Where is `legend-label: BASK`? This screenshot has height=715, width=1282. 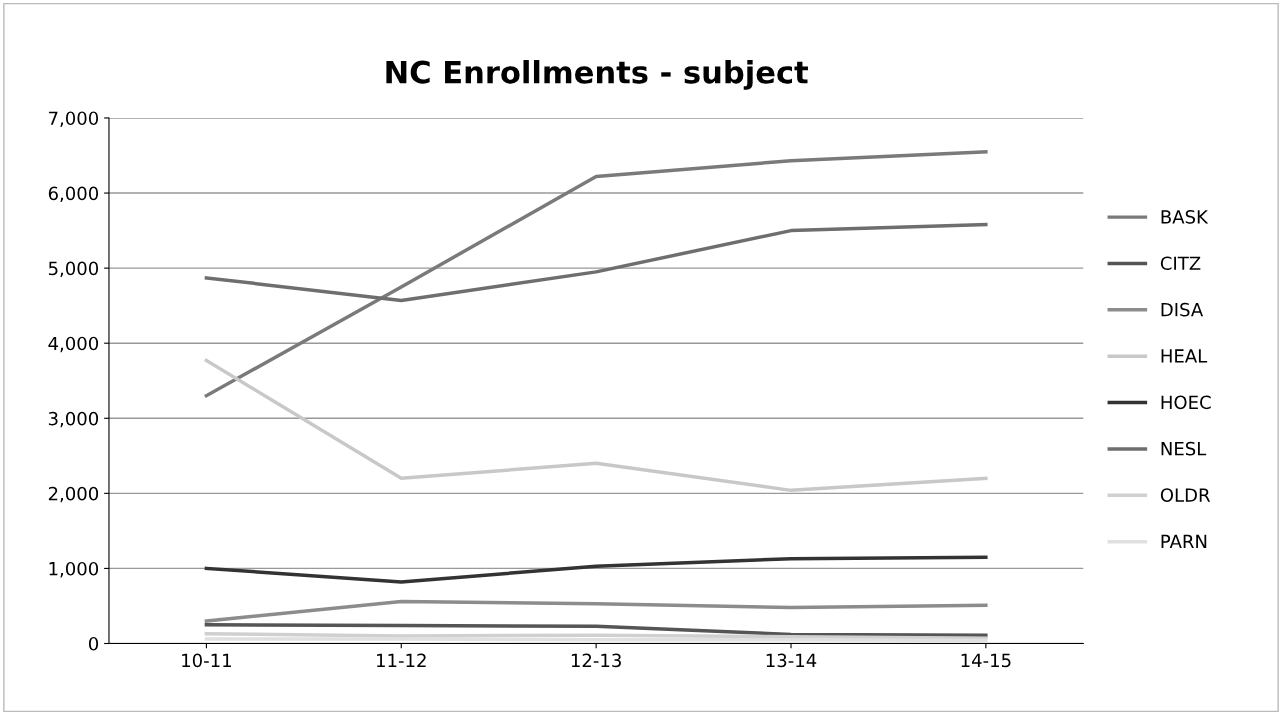
legend-label: BASK is located at coordinates (1185, 217).